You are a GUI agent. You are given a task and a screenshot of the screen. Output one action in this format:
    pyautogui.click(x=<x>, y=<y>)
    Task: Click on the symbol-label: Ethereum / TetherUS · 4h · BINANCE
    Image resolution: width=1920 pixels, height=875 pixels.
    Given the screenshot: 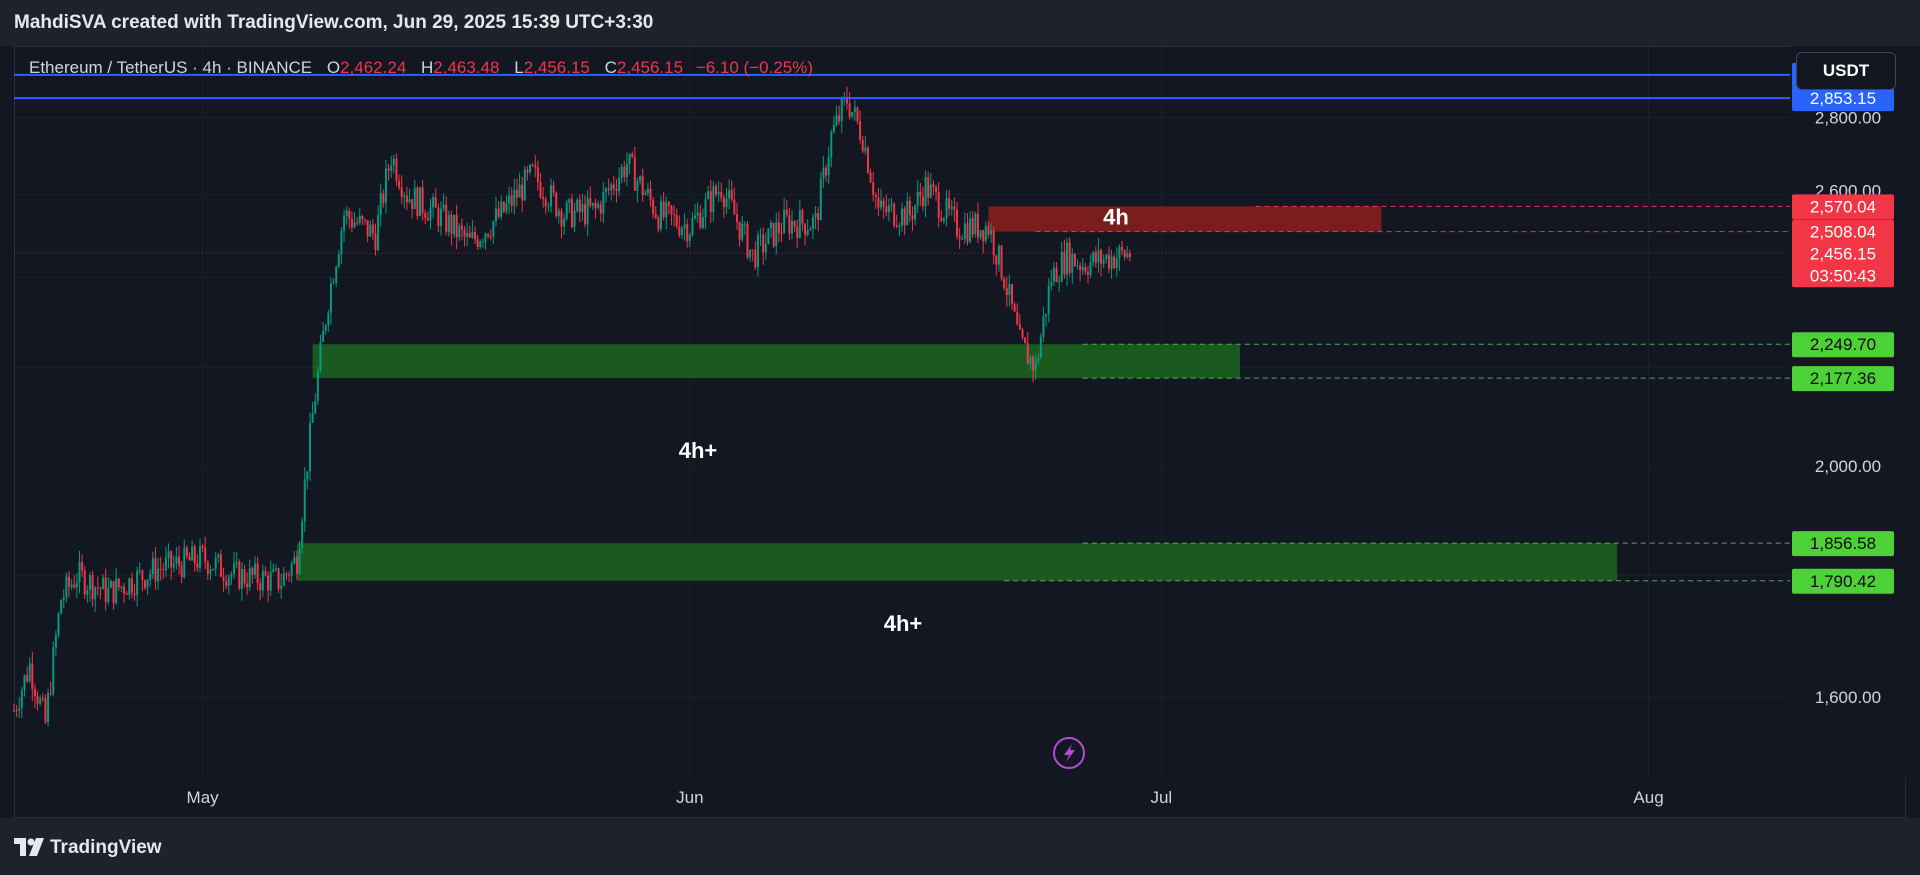 What is the action you would take?
    pyautogui.click(x=171, y=67)
    